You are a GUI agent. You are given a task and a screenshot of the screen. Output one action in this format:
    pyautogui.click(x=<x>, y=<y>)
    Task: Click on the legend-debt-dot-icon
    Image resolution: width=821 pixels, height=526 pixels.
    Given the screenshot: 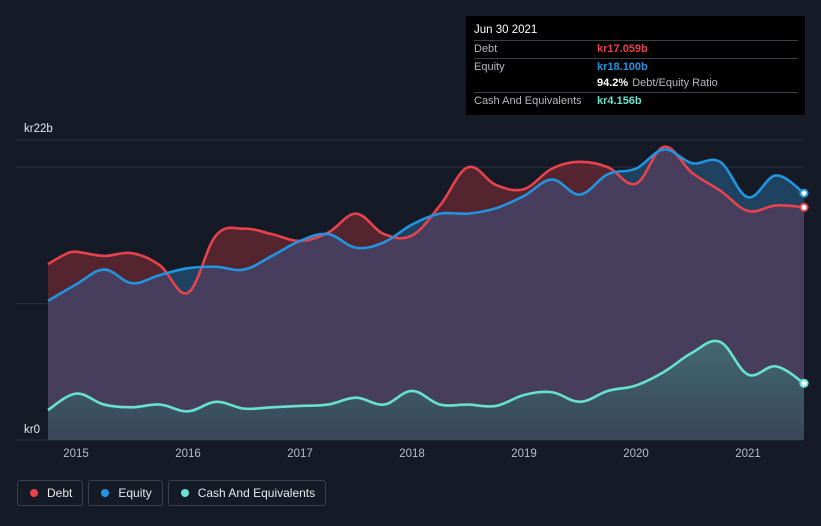 What is the action you would take?
    pyautogui.click(x=34, y=493)
    